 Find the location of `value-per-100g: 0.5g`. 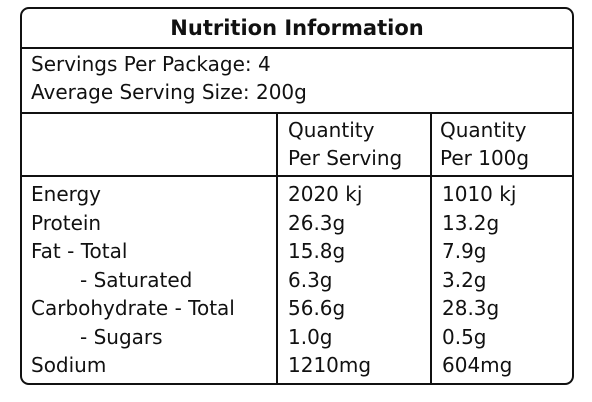

value-per-100g: 0.5g is located at coordinates (464, 336).